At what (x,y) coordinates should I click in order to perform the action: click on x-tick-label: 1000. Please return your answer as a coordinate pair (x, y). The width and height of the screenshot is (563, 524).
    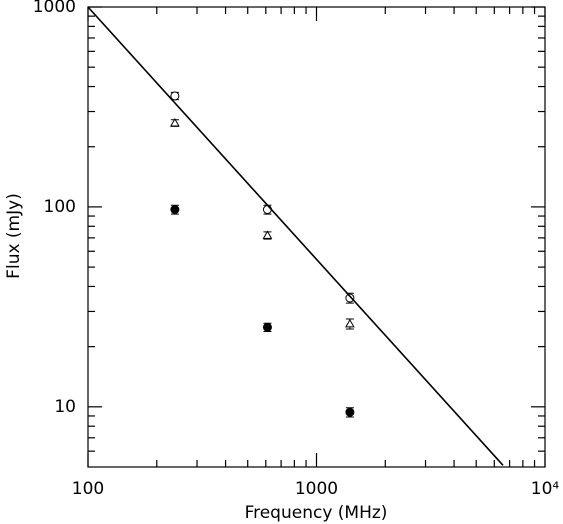
    Looking at the image, I should click on (316, 489).